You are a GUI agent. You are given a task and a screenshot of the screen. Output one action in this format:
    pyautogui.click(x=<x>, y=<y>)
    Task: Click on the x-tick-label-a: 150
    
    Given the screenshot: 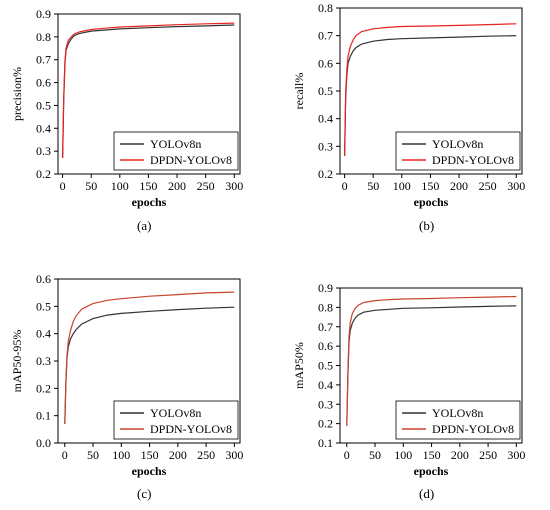 What is the action you would take?
    pyautogui.click(x=148, y=186)
    